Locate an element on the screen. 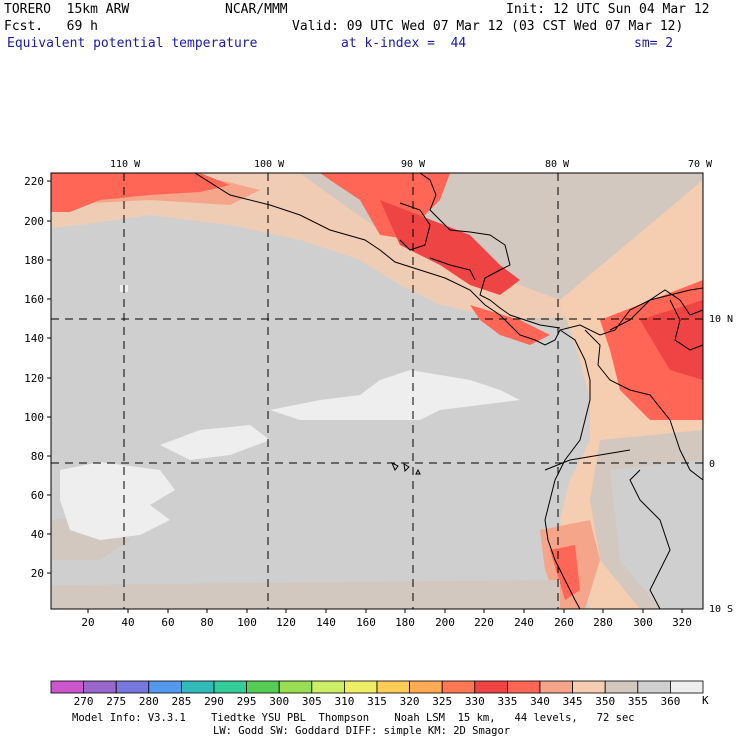 Image resolution: width=740 pixels, height=740 pixels. y-tick: 120 is located at coordinates (34, 378).